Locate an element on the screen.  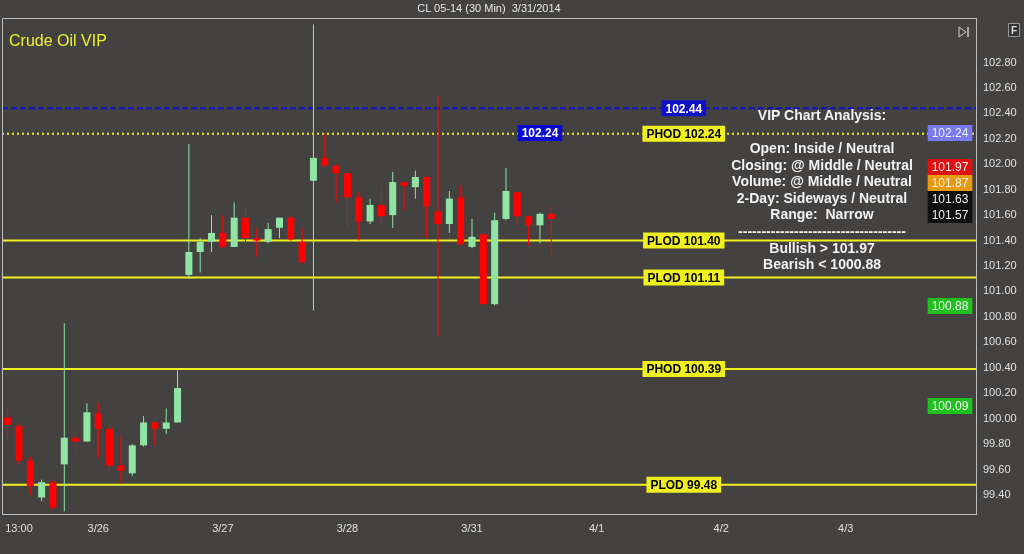
annotation: 101.63 is located at coordinates (950, 199).